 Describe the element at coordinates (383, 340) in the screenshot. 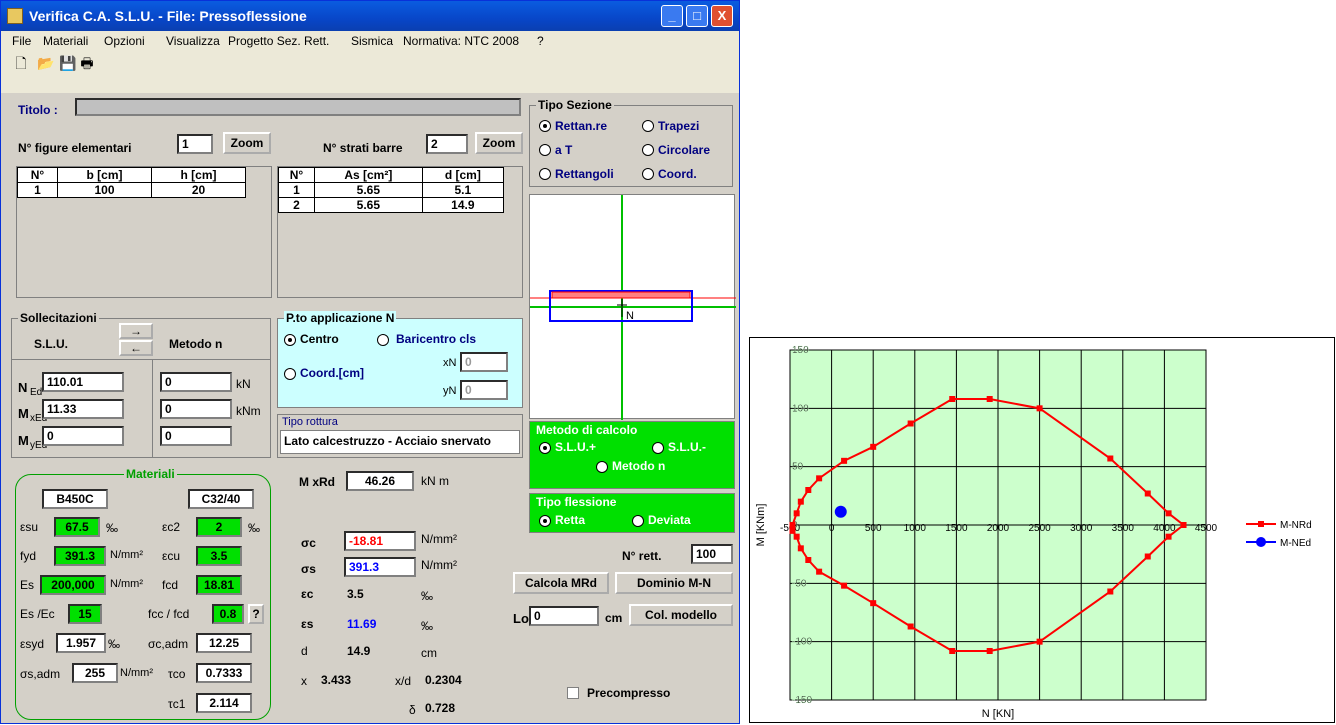

I see `radio-baricentro` at that location.